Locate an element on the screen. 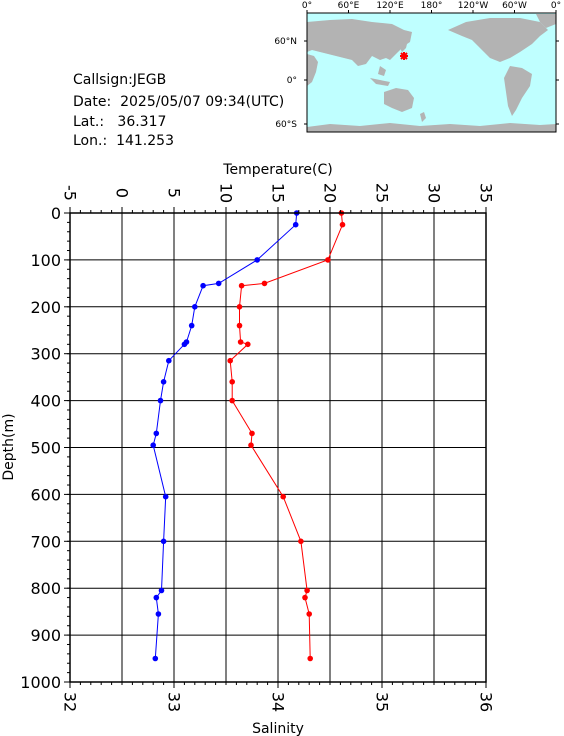  lat-value: 36.317 is located at coordinates (142, 122).